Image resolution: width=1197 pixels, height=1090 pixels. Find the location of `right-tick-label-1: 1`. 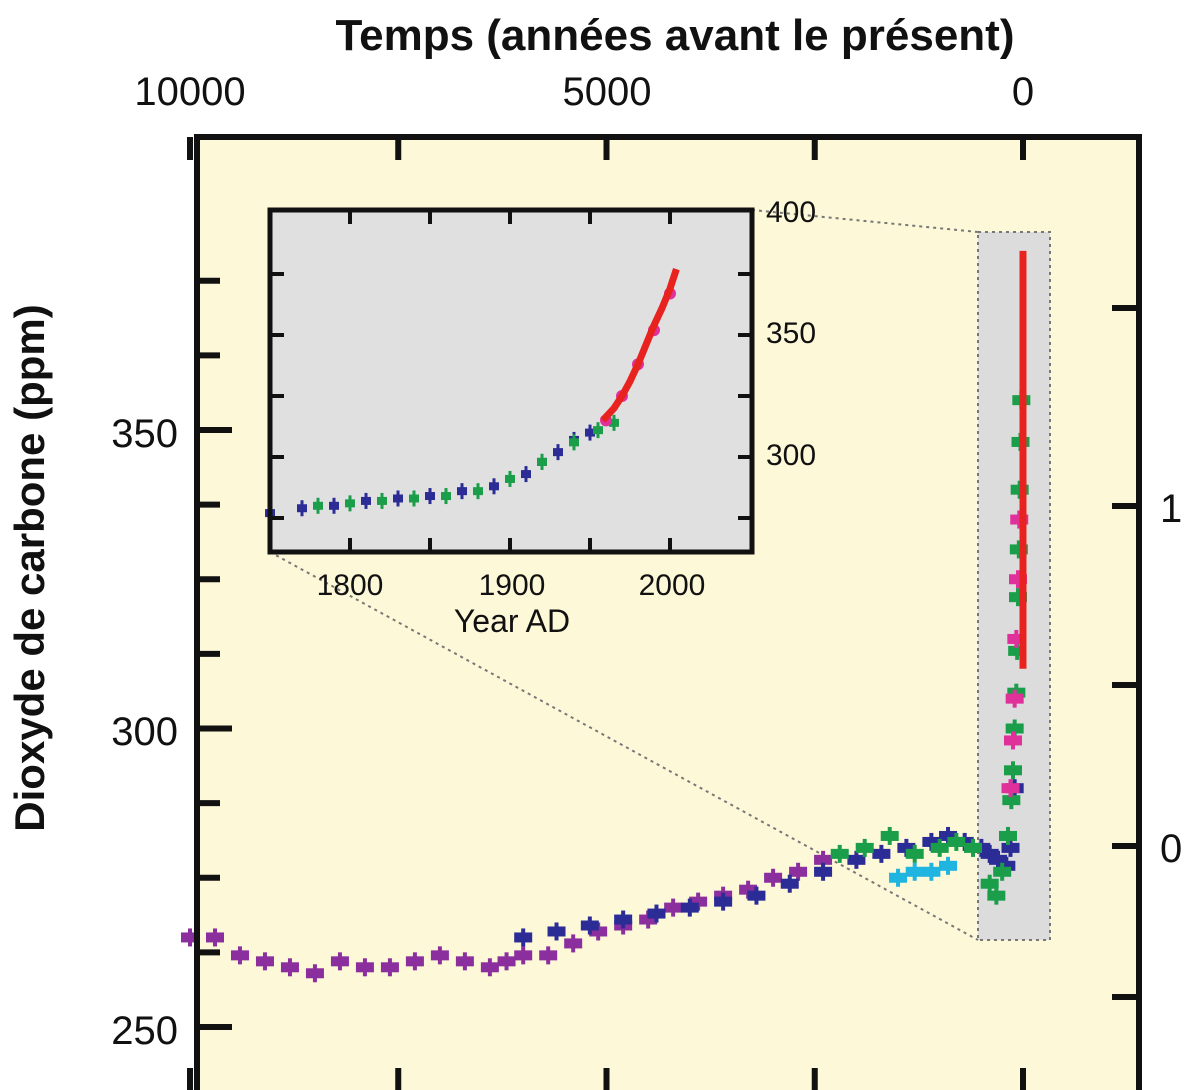

right-tick-label-1: 1 is located at coordinates (1171, 509).